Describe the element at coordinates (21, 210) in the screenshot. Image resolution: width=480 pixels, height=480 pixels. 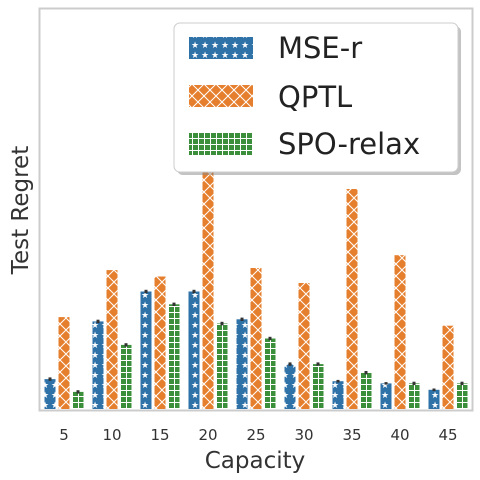
I see `y-axis-title: Test Regret` at that location.